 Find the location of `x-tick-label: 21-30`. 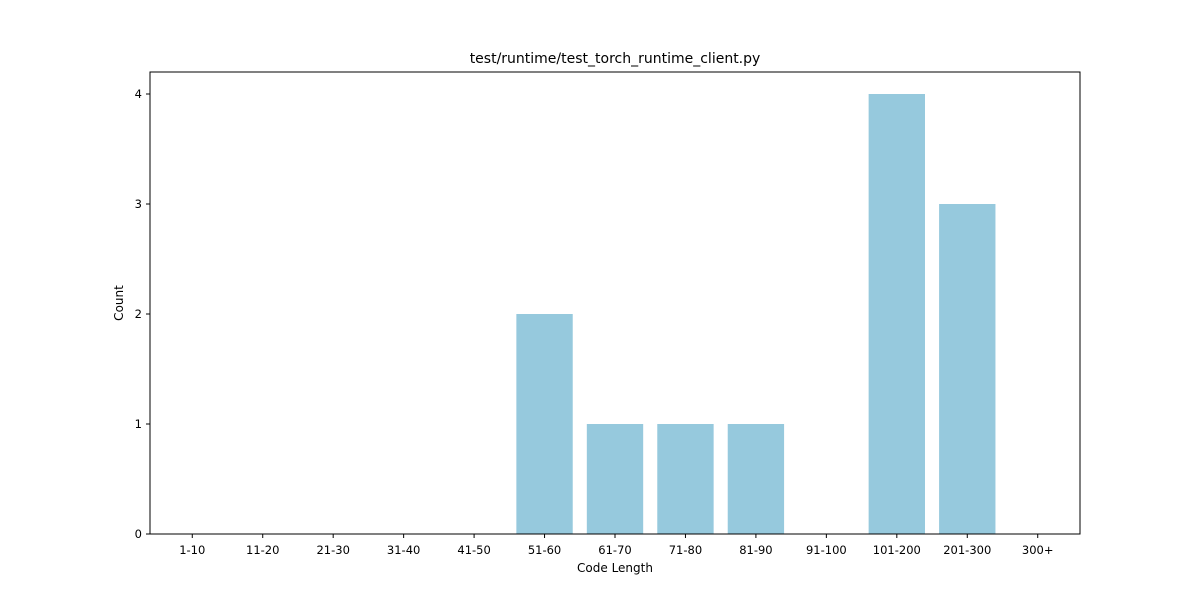

x-tick-label: 21-30 is located at coordinates (332, 550).